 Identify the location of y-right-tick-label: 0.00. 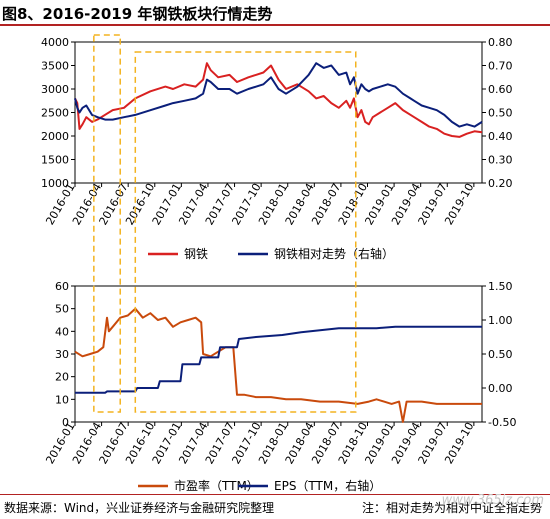
(500, 388).